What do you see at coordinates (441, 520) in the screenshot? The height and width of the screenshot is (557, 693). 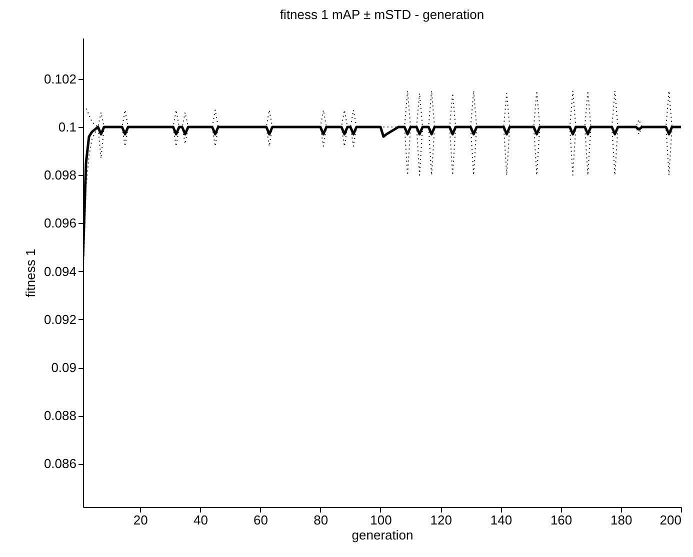 I see `x-tick-label: 120` at bounding box center [441, 520].